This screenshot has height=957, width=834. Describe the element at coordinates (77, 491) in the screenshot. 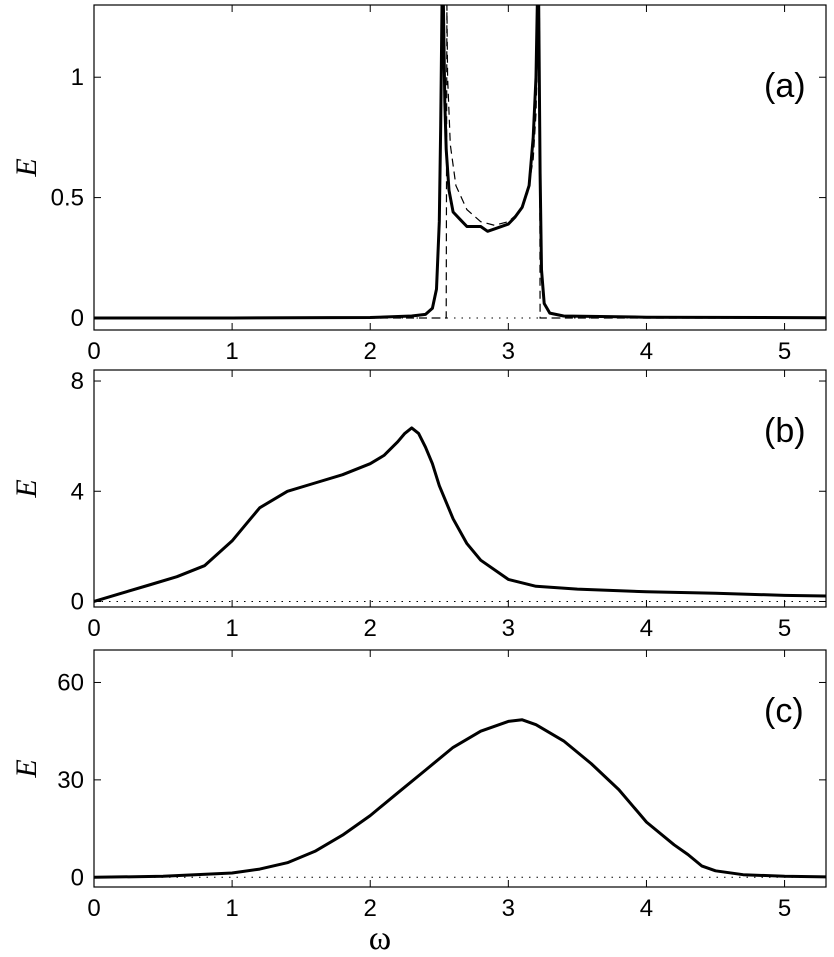

I see `y-tick-label: 4` at that location.